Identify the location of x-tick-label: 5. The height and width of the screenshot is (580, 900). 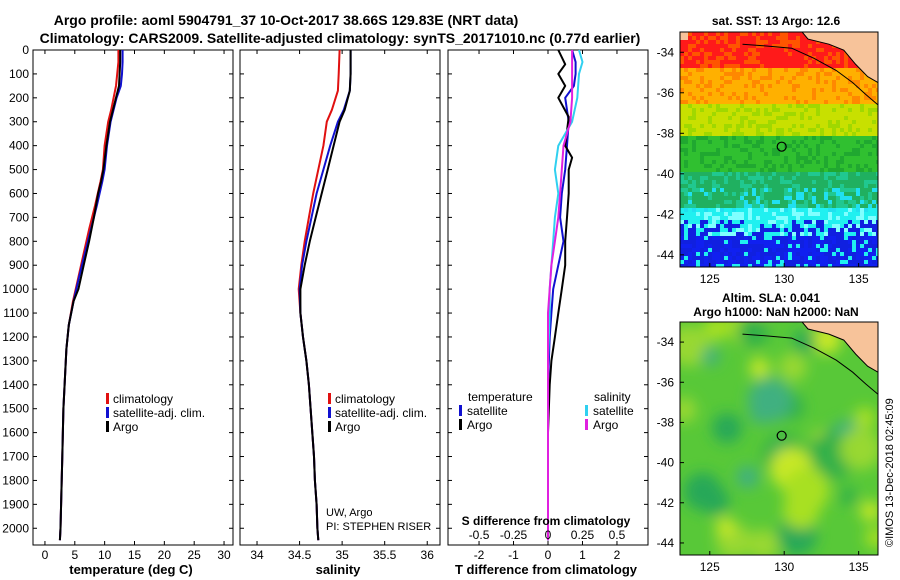
(74, 555).